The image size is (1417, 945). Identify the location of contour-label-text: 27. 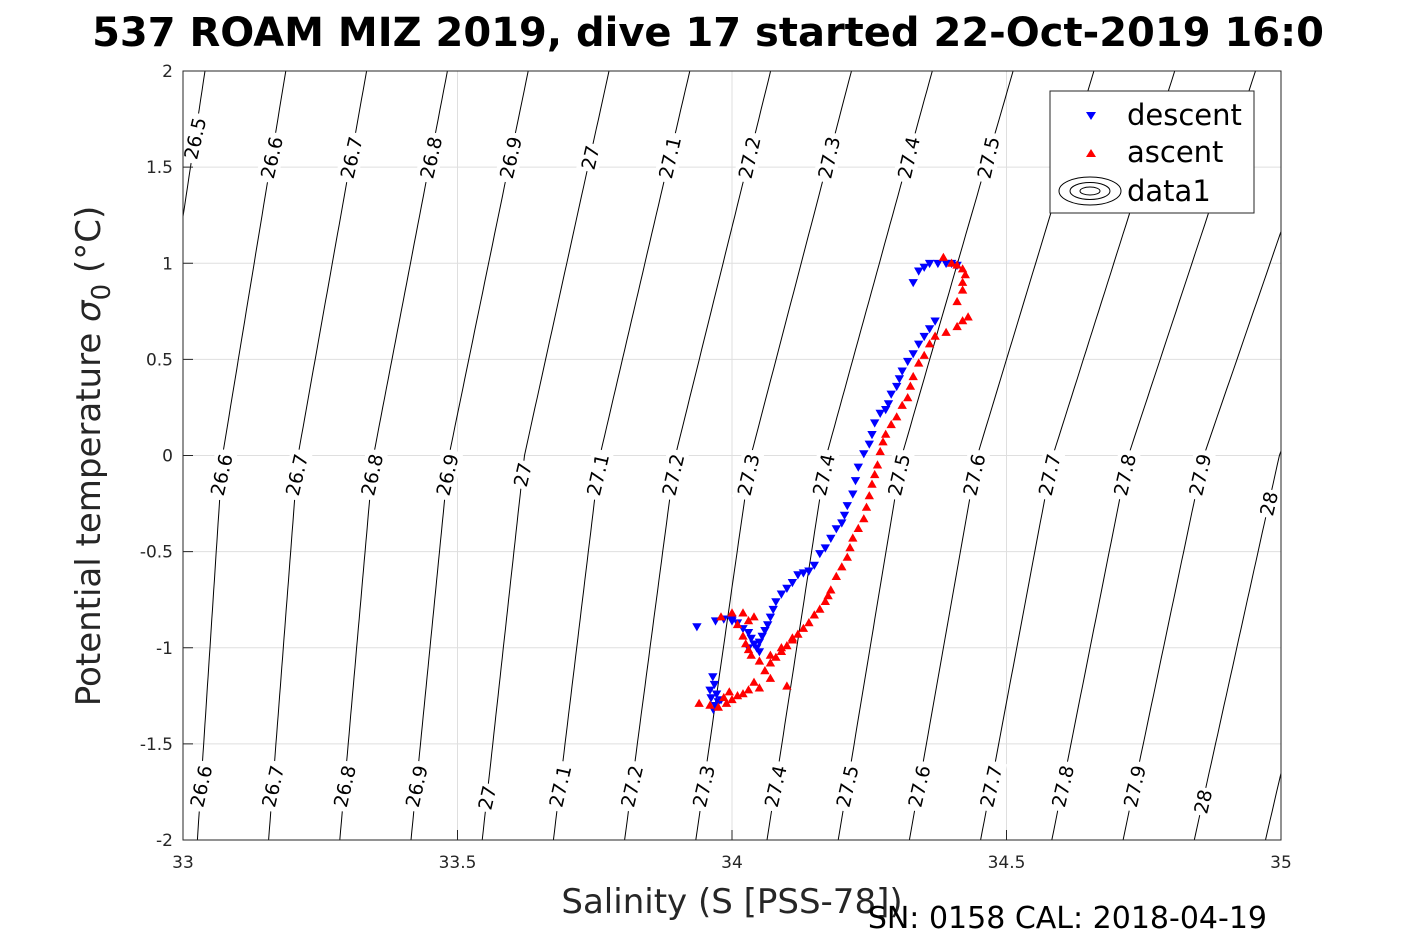
(591, 157).